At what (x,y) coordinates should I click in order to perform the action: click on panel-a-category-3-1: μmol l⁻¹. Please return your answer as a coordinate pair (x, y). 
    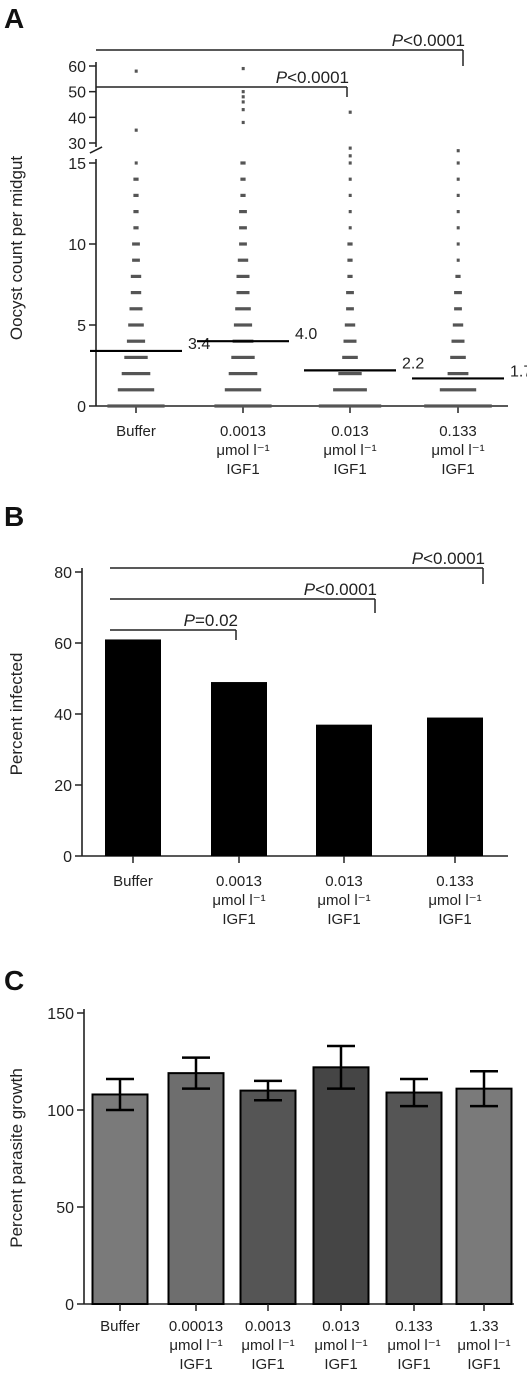
    Looking at the image, I should click on (457, 450).